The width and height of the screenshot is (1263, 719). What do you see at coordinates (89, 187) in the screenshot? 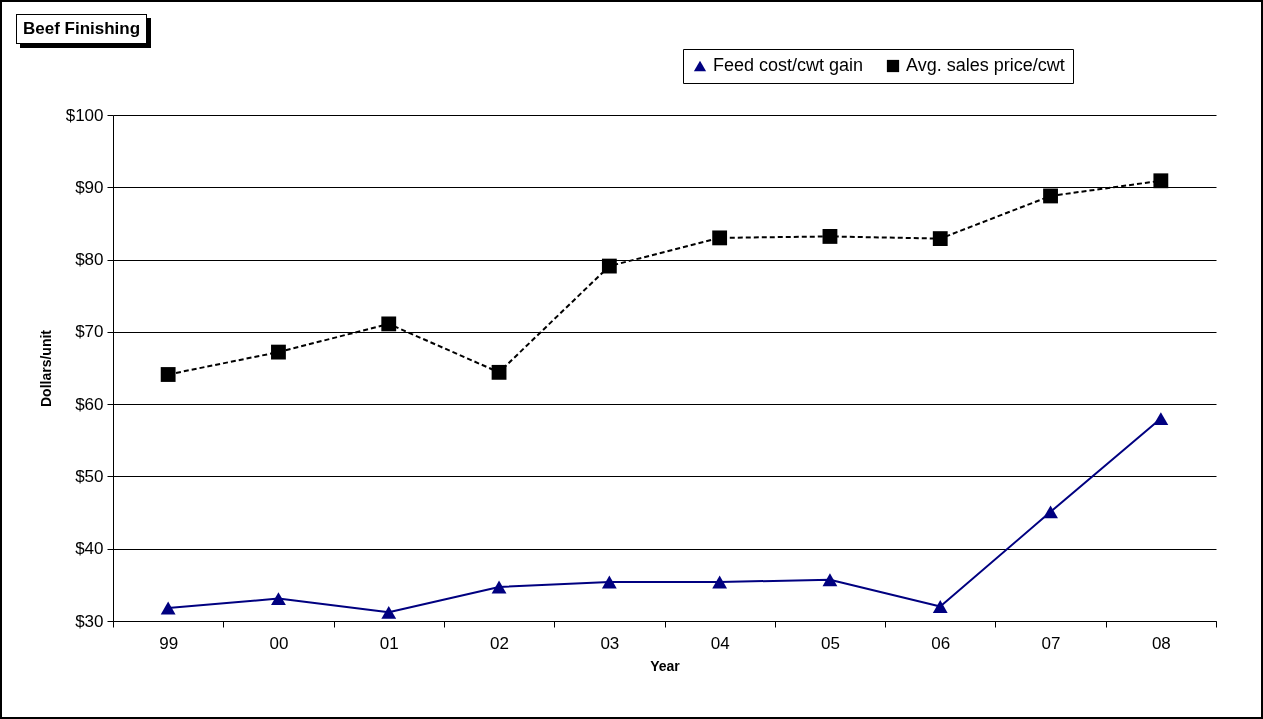
I see `y-tick-label: $90` at bounding box center [89, 187].